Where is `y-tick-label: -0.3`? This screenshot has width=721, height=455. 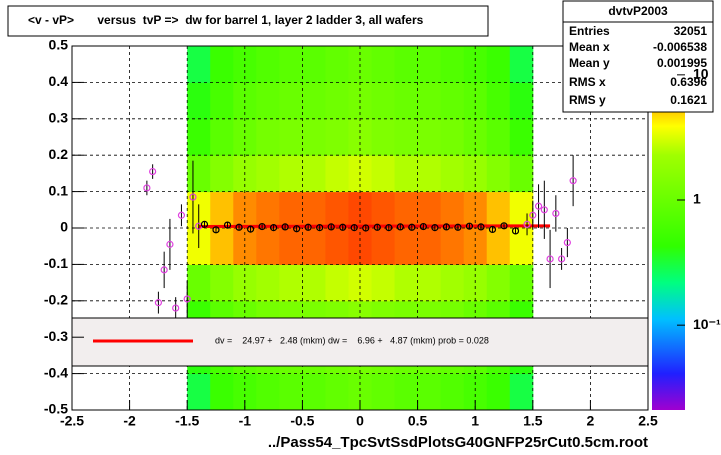 y-tick-label: -0.3 is located at coordinates (56, 336).